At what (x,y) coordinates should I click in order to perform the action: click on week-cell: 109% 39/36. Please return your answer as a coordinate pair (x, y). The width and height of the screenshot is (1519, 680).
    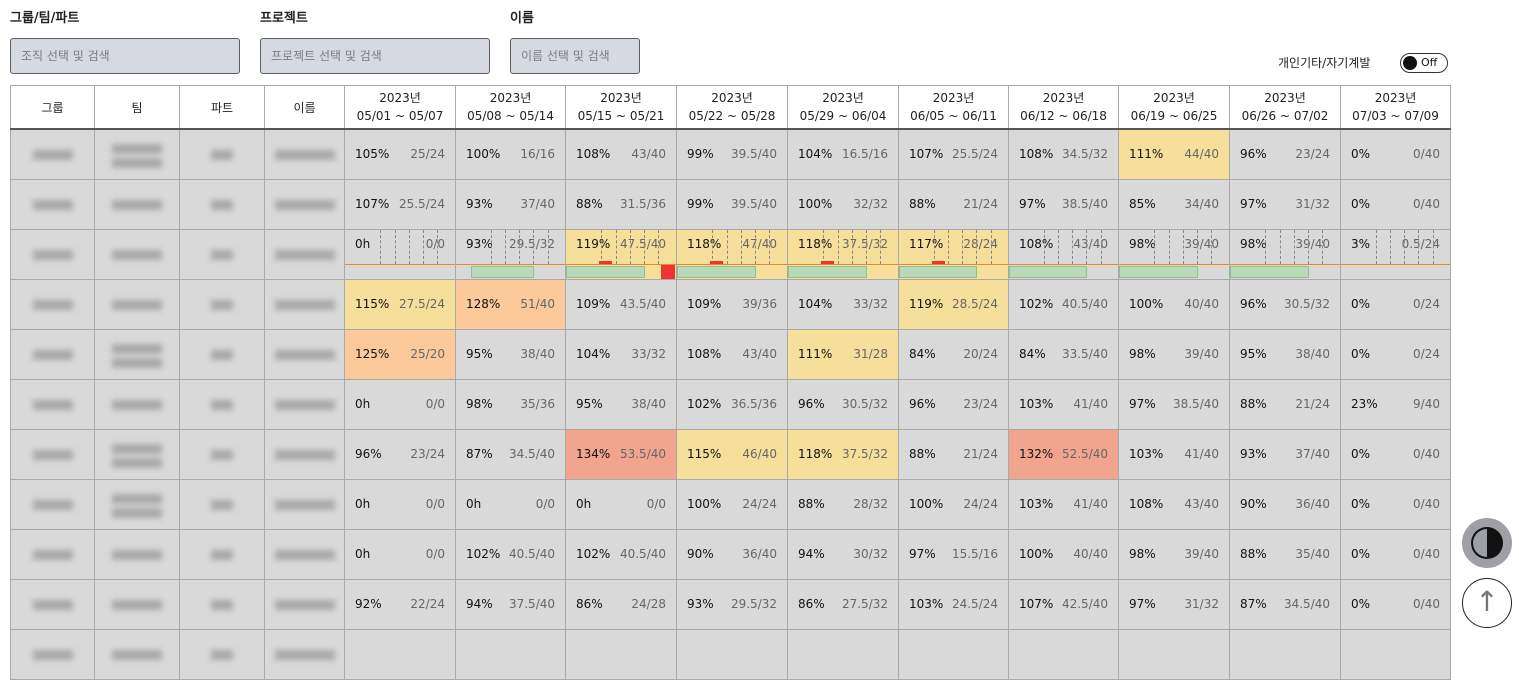
    Looking at the image, I should click on (732, 304).